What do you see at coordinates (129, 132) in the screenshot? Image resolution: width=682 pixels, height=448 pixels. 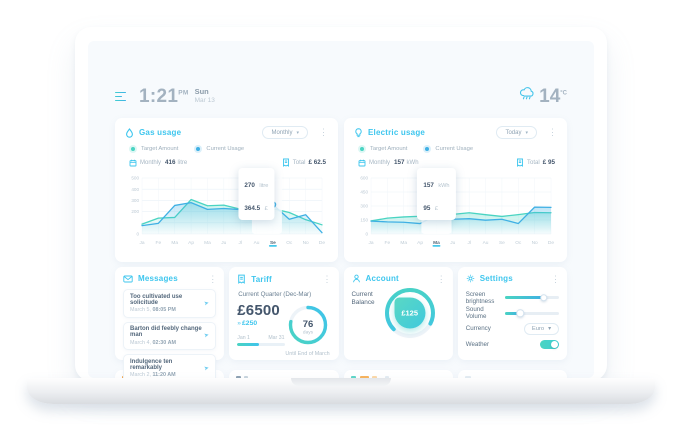 I see `gas-droplet-icon` at bounding box center [129, 132].